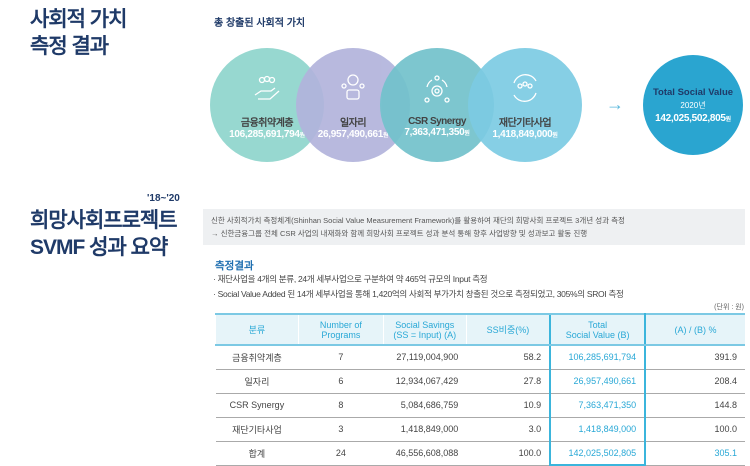 The image size is (750, 466). I want to click on category-value: 106,285,691,794, so click(264, 134).